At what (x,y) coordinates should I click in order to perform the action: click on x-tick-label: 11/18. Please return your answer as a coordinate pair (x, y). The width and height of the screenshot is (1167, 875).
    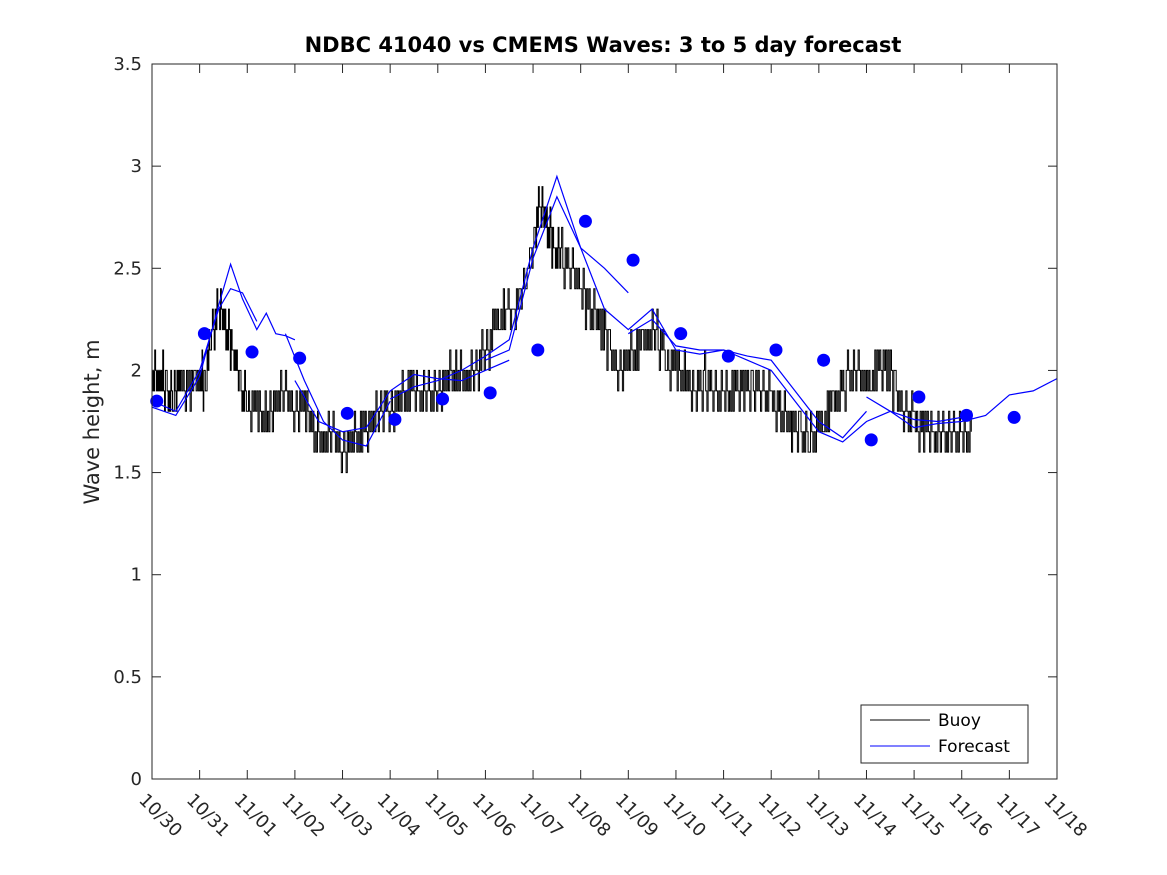
    Looking at the image, I should click on (1065, 816).